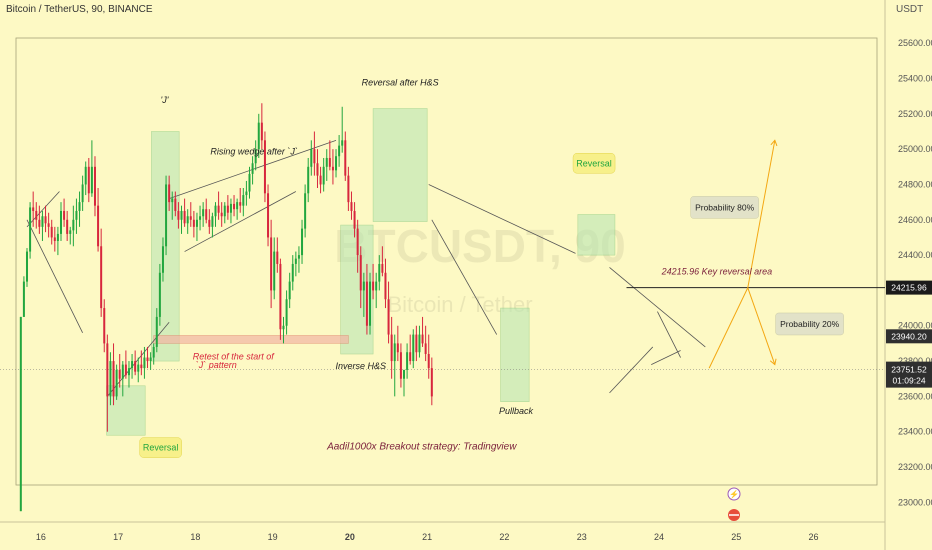 The width and height of the screenshot is (932, 550). I want to click on x-tick-label: 23, so click(582, 537).